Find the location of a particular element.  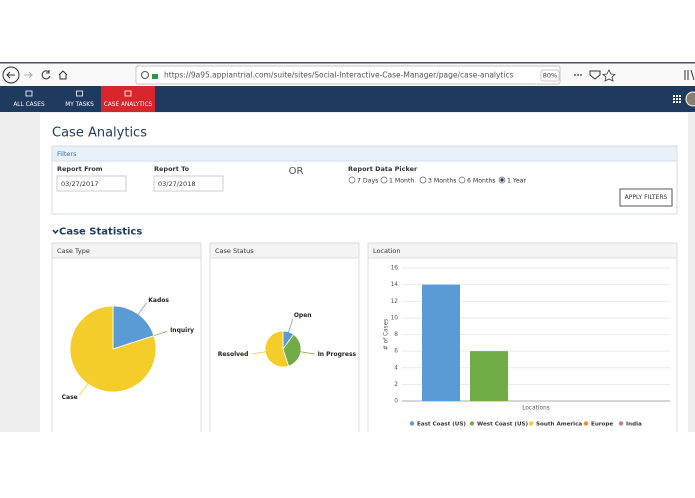

radio-dot is located at coordinates (502, 180).